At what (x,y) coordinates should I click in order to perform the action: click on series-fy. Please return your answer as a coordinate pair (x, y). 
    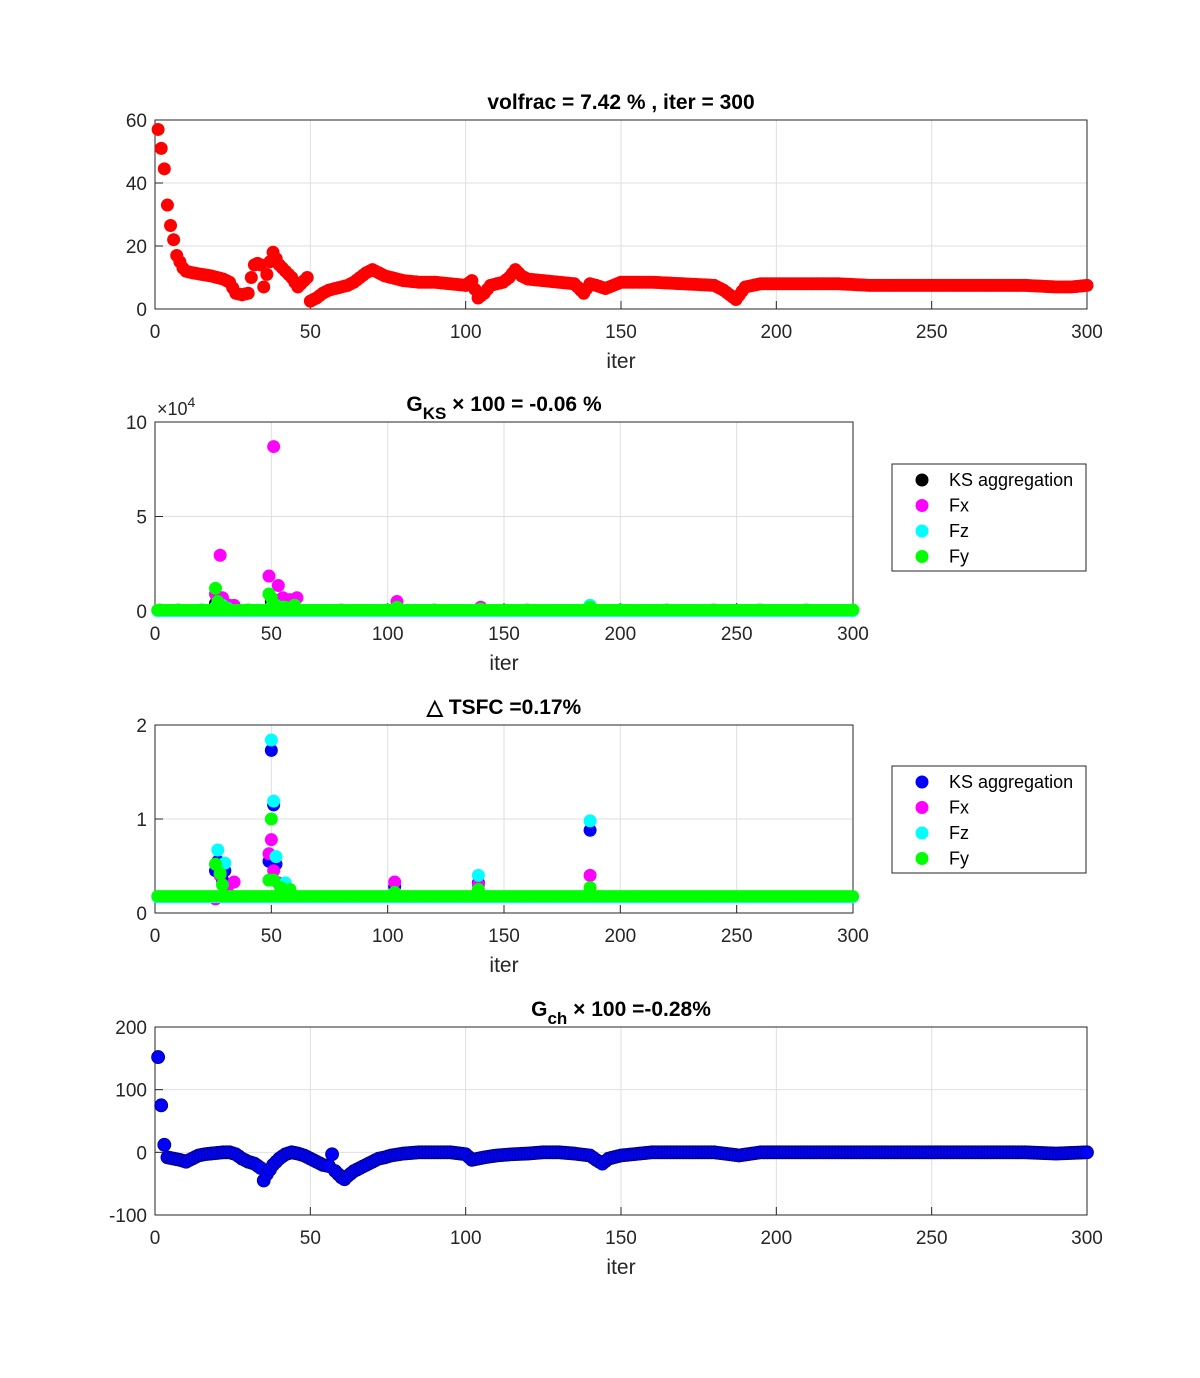
    Looking at the image, I should click on (402, 855).